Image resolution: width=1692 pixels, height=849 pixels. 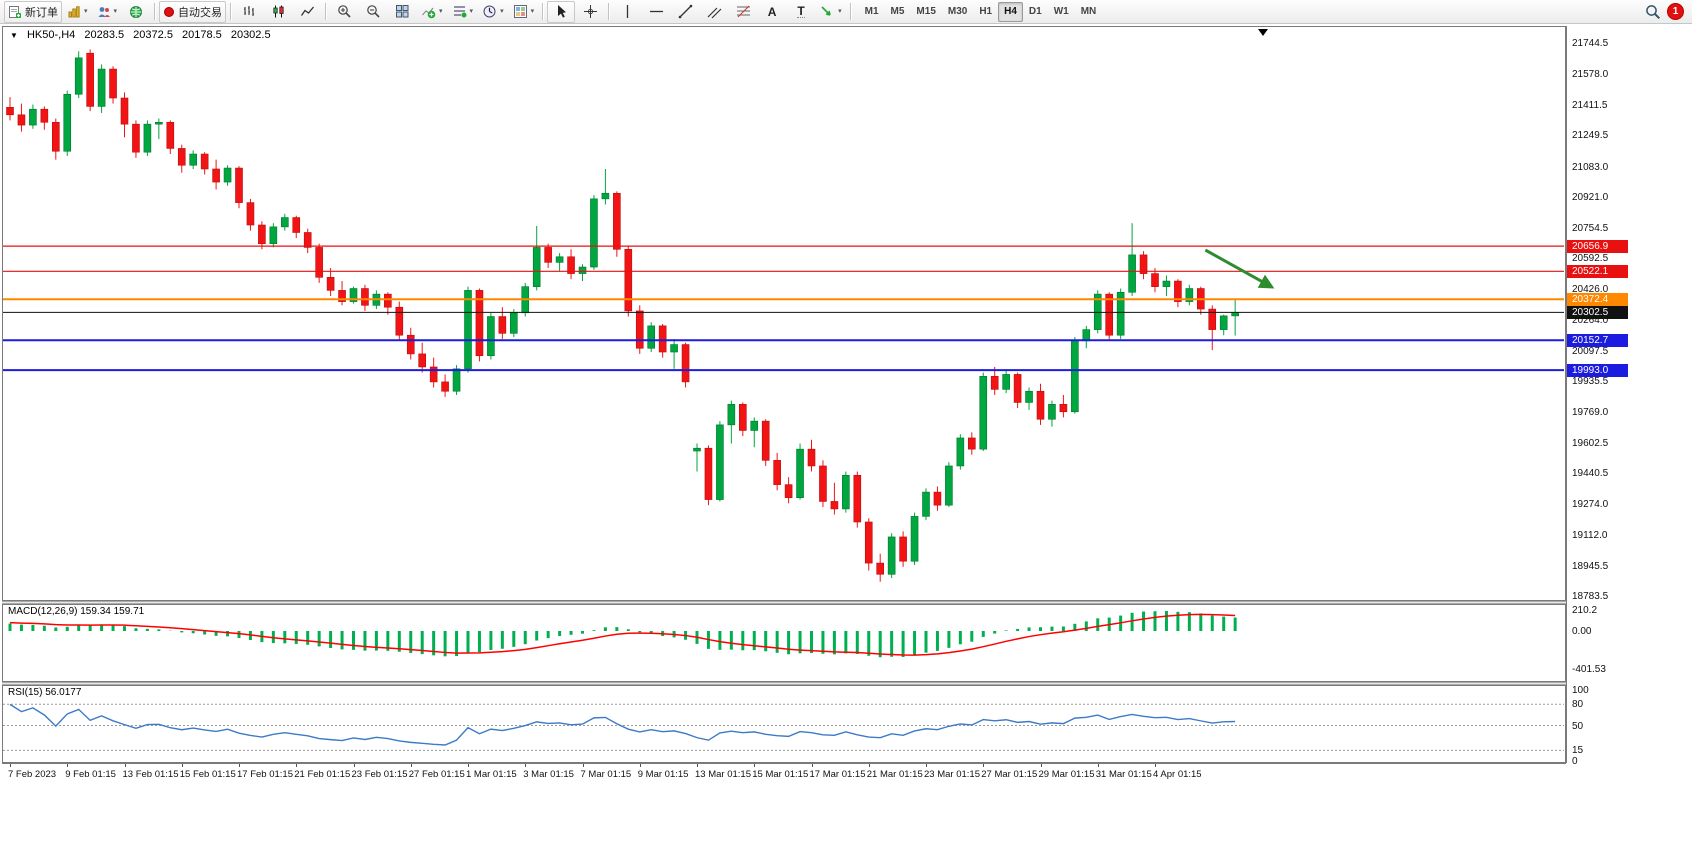 What do you see at coordinates (502, 11) in the screenshot?
I see `periods-caret-icon: ▾` at bounding box center [502, 11].